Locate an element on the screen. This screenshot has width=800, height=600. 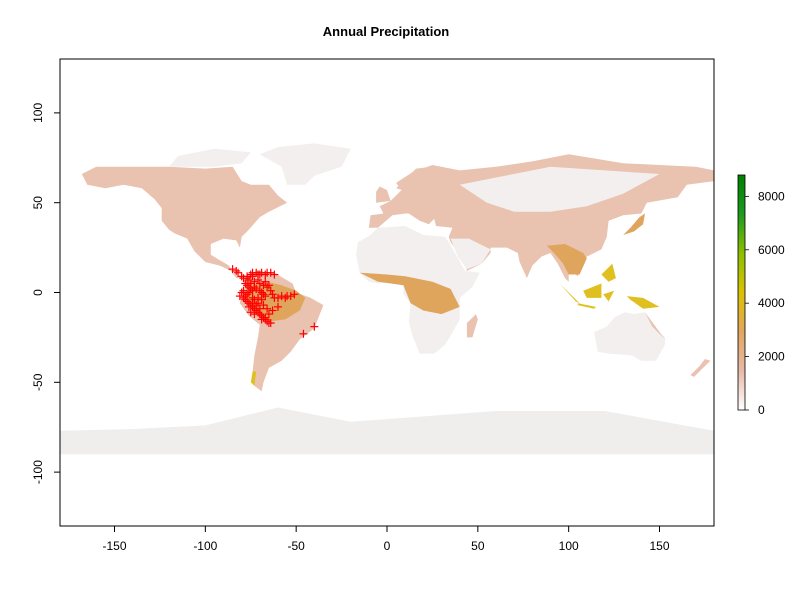
y-tick-label: 100 is located at coordinates (38, 113).